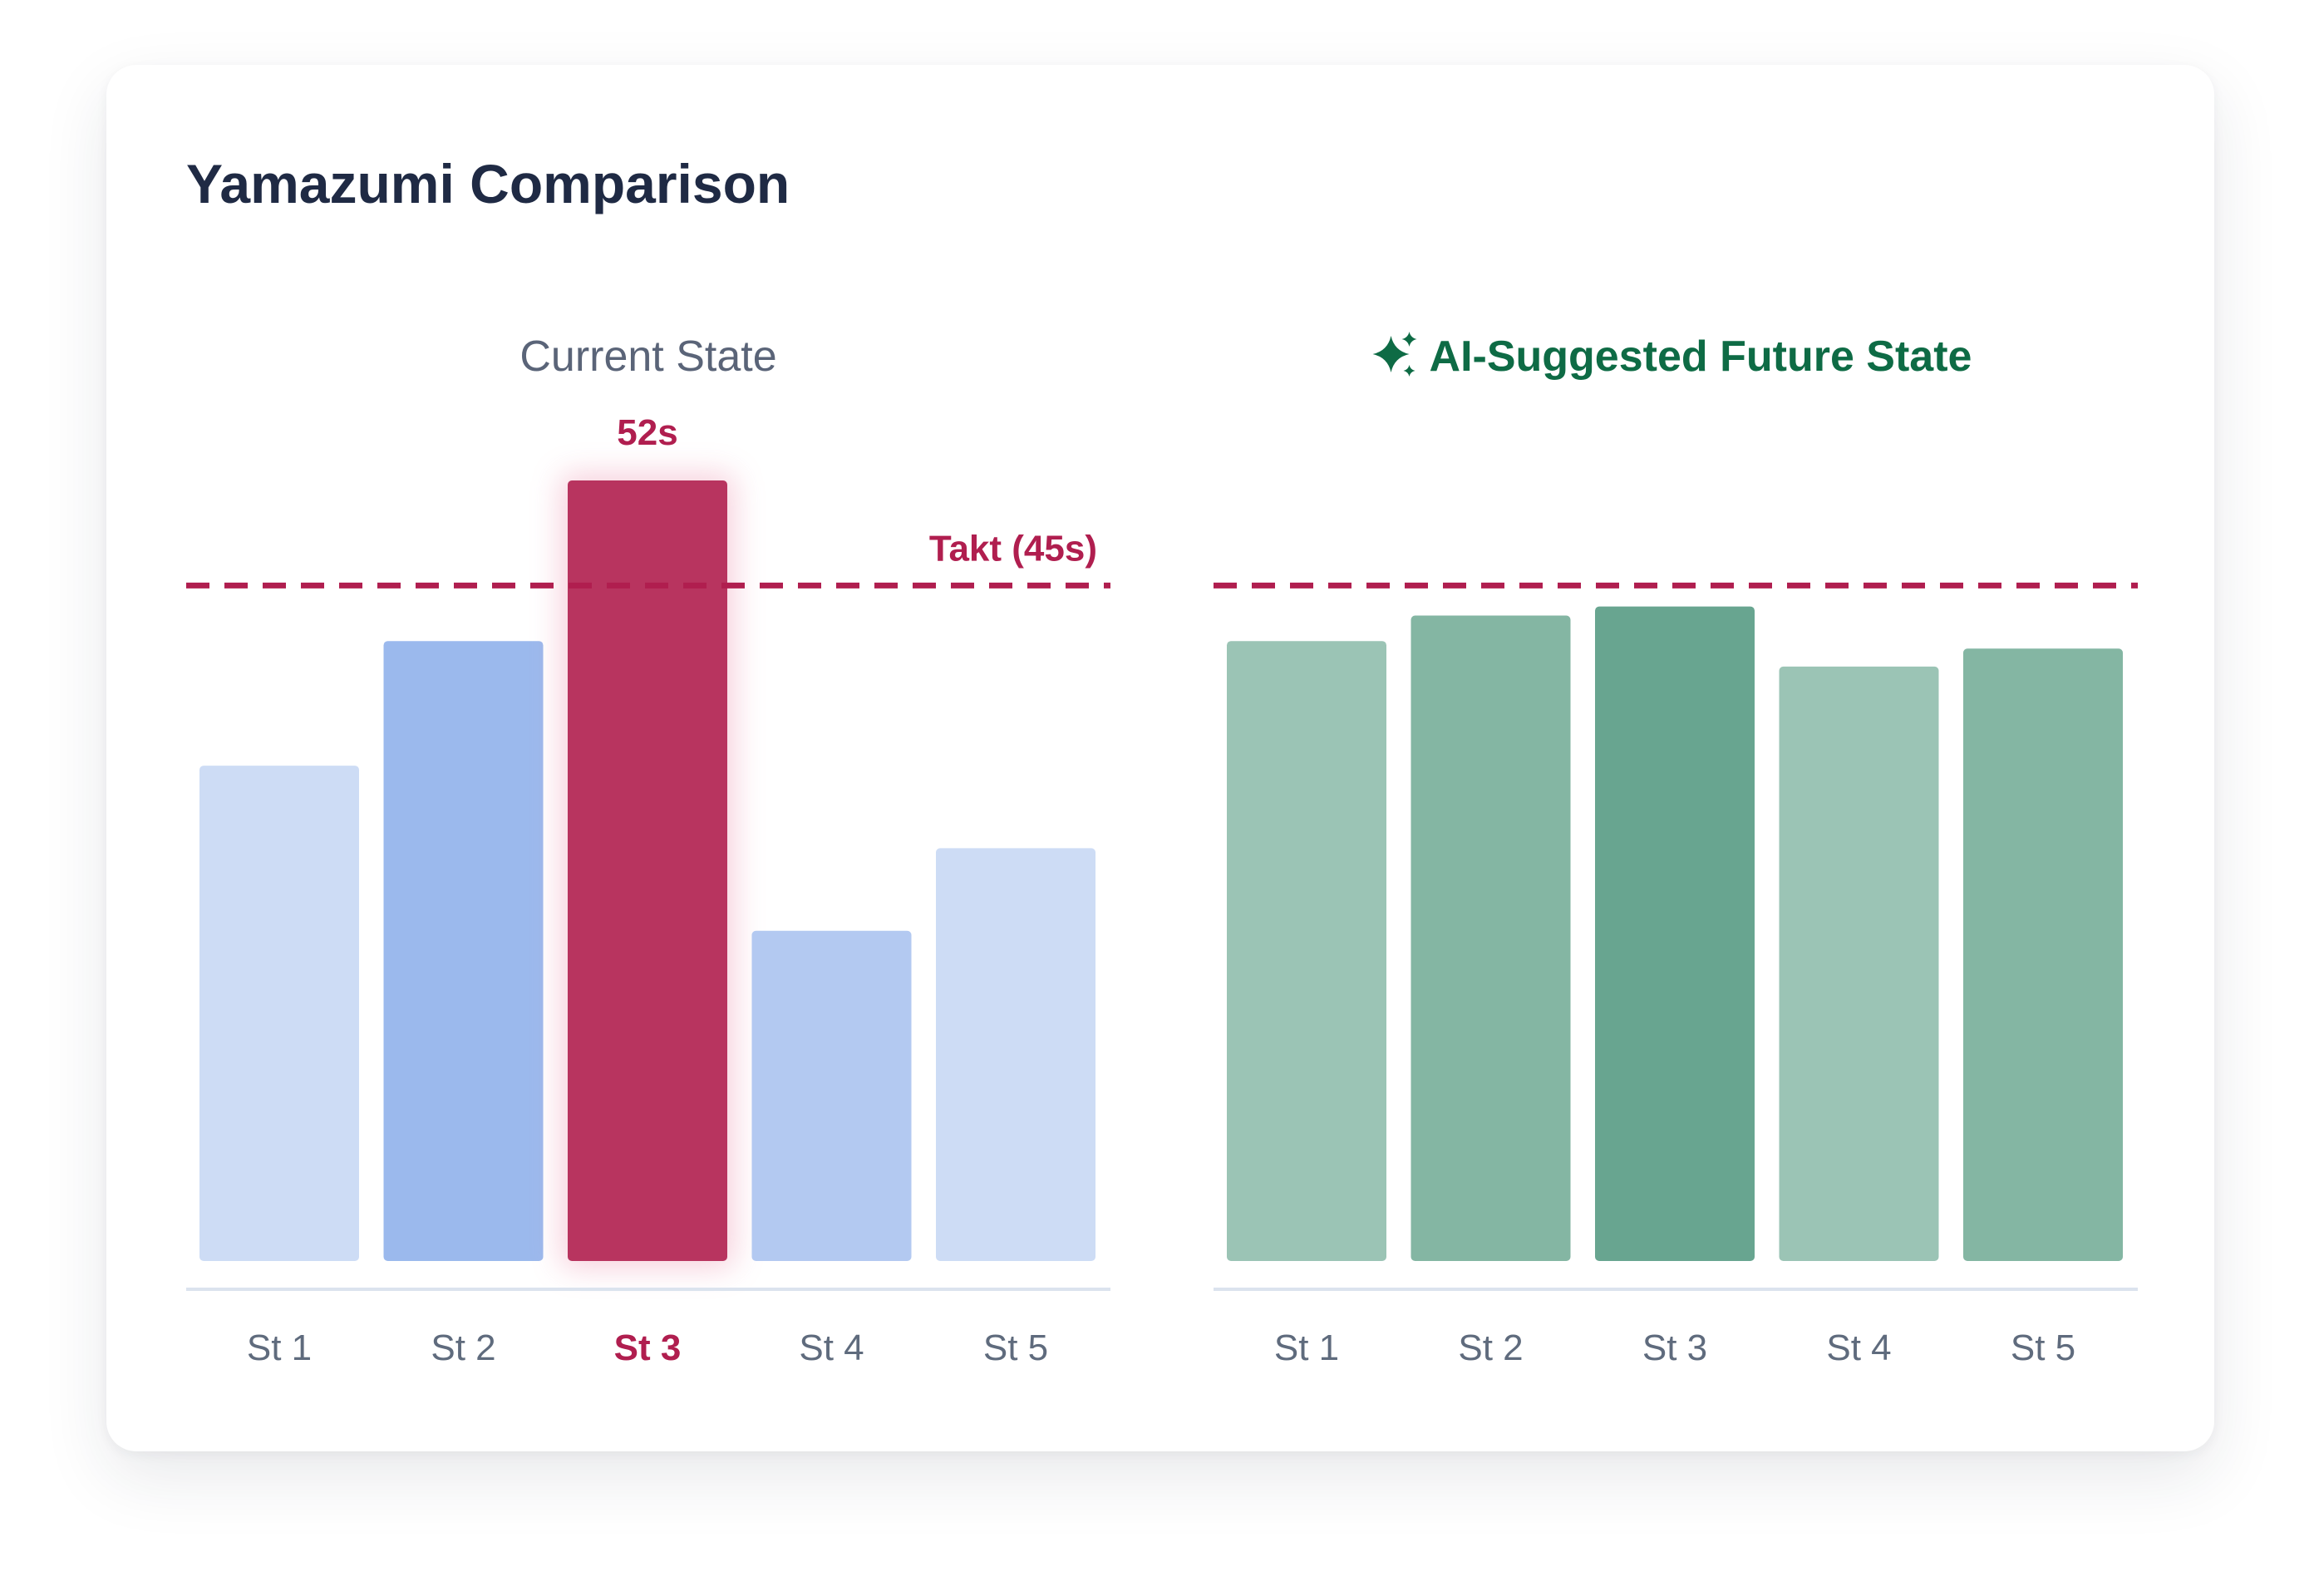 This screenshot has height=1596, width=2314. What do you see at coordinates (1394, 354) in the screenshot?
I see `sparkle-icon` at bounding box center [1394, 354].